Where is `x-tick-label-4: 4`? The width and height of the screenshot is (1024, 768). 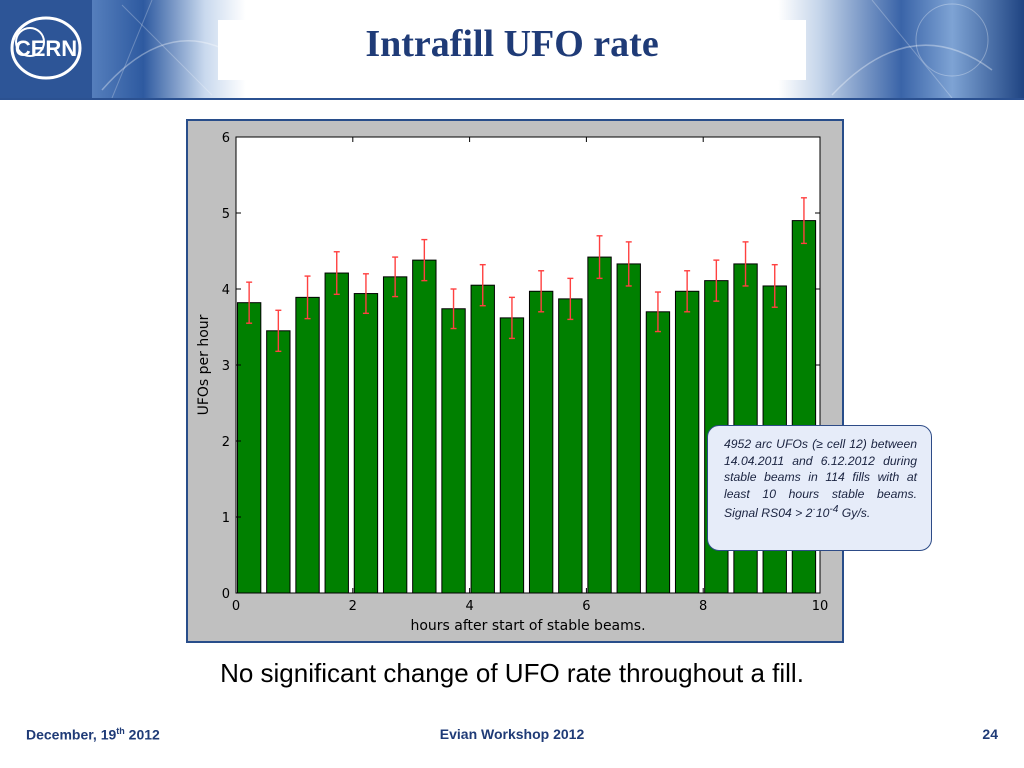
x-tick-label-4: 4 is located at coordinates (469, 606).